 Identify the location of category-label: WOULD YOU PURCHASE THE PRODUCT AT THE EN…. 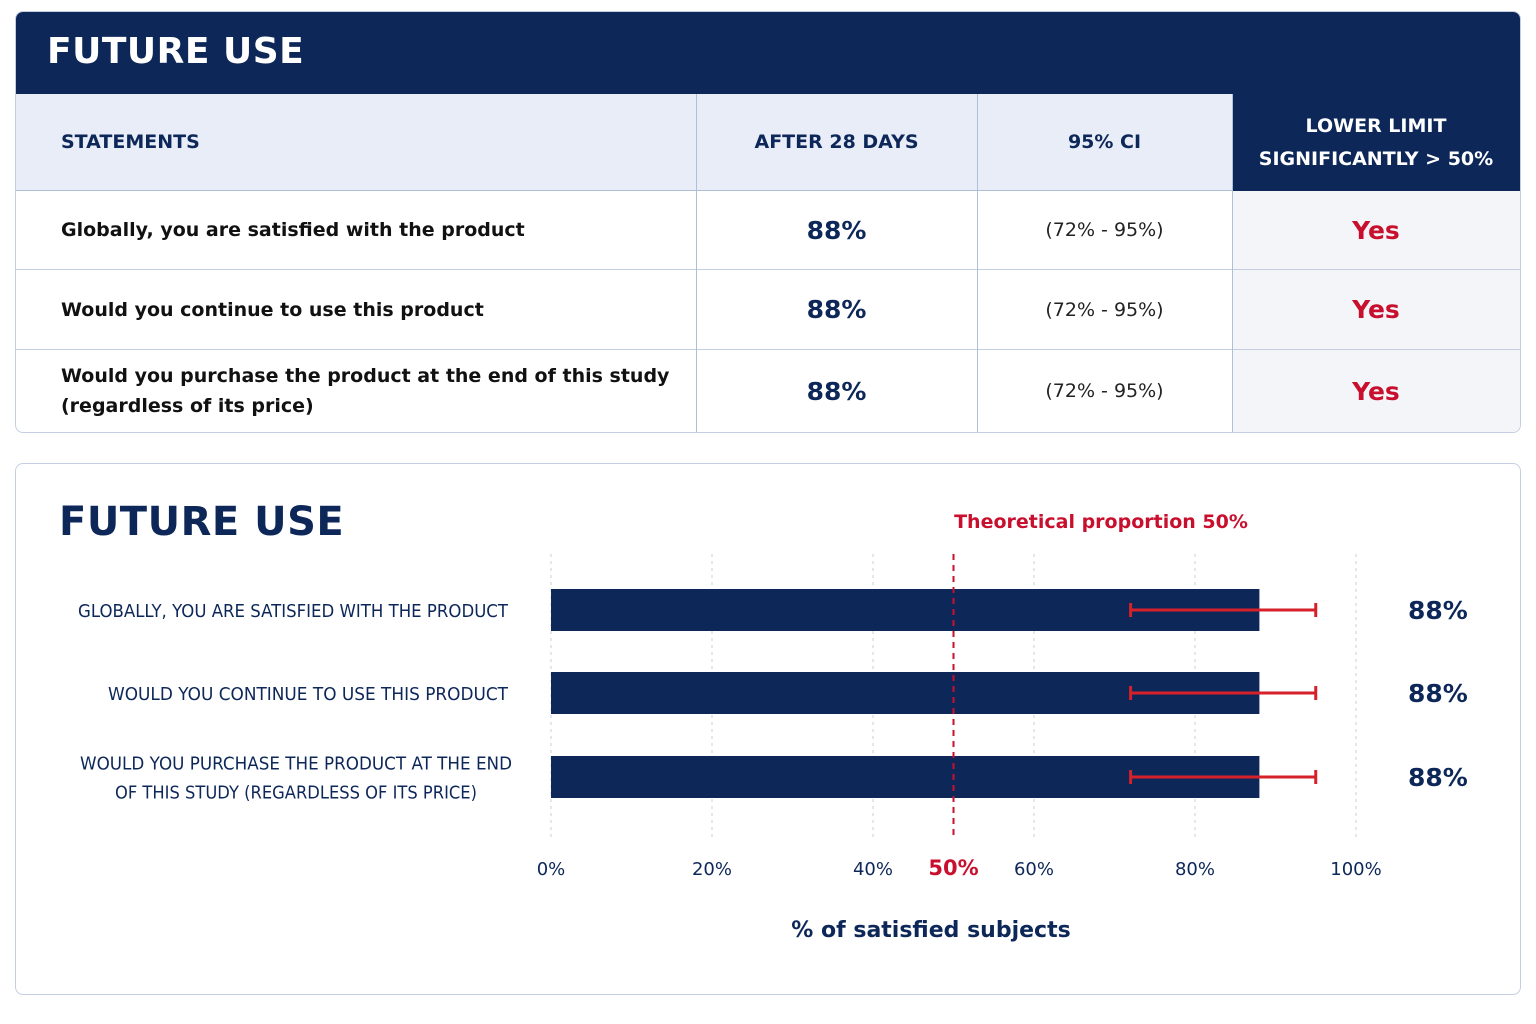
(296, 764).